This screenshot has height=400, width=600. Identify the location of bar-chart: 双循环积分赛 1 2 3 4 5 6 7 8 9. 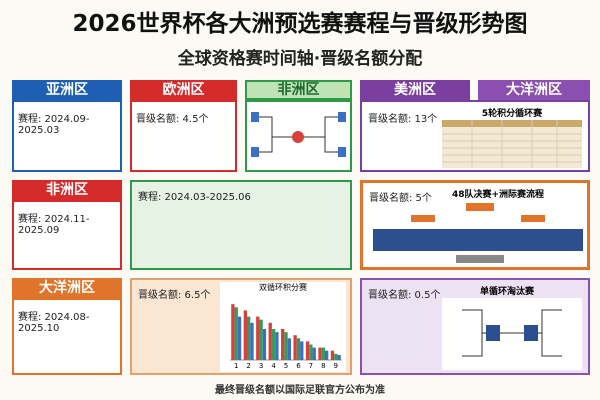
(283, 327).